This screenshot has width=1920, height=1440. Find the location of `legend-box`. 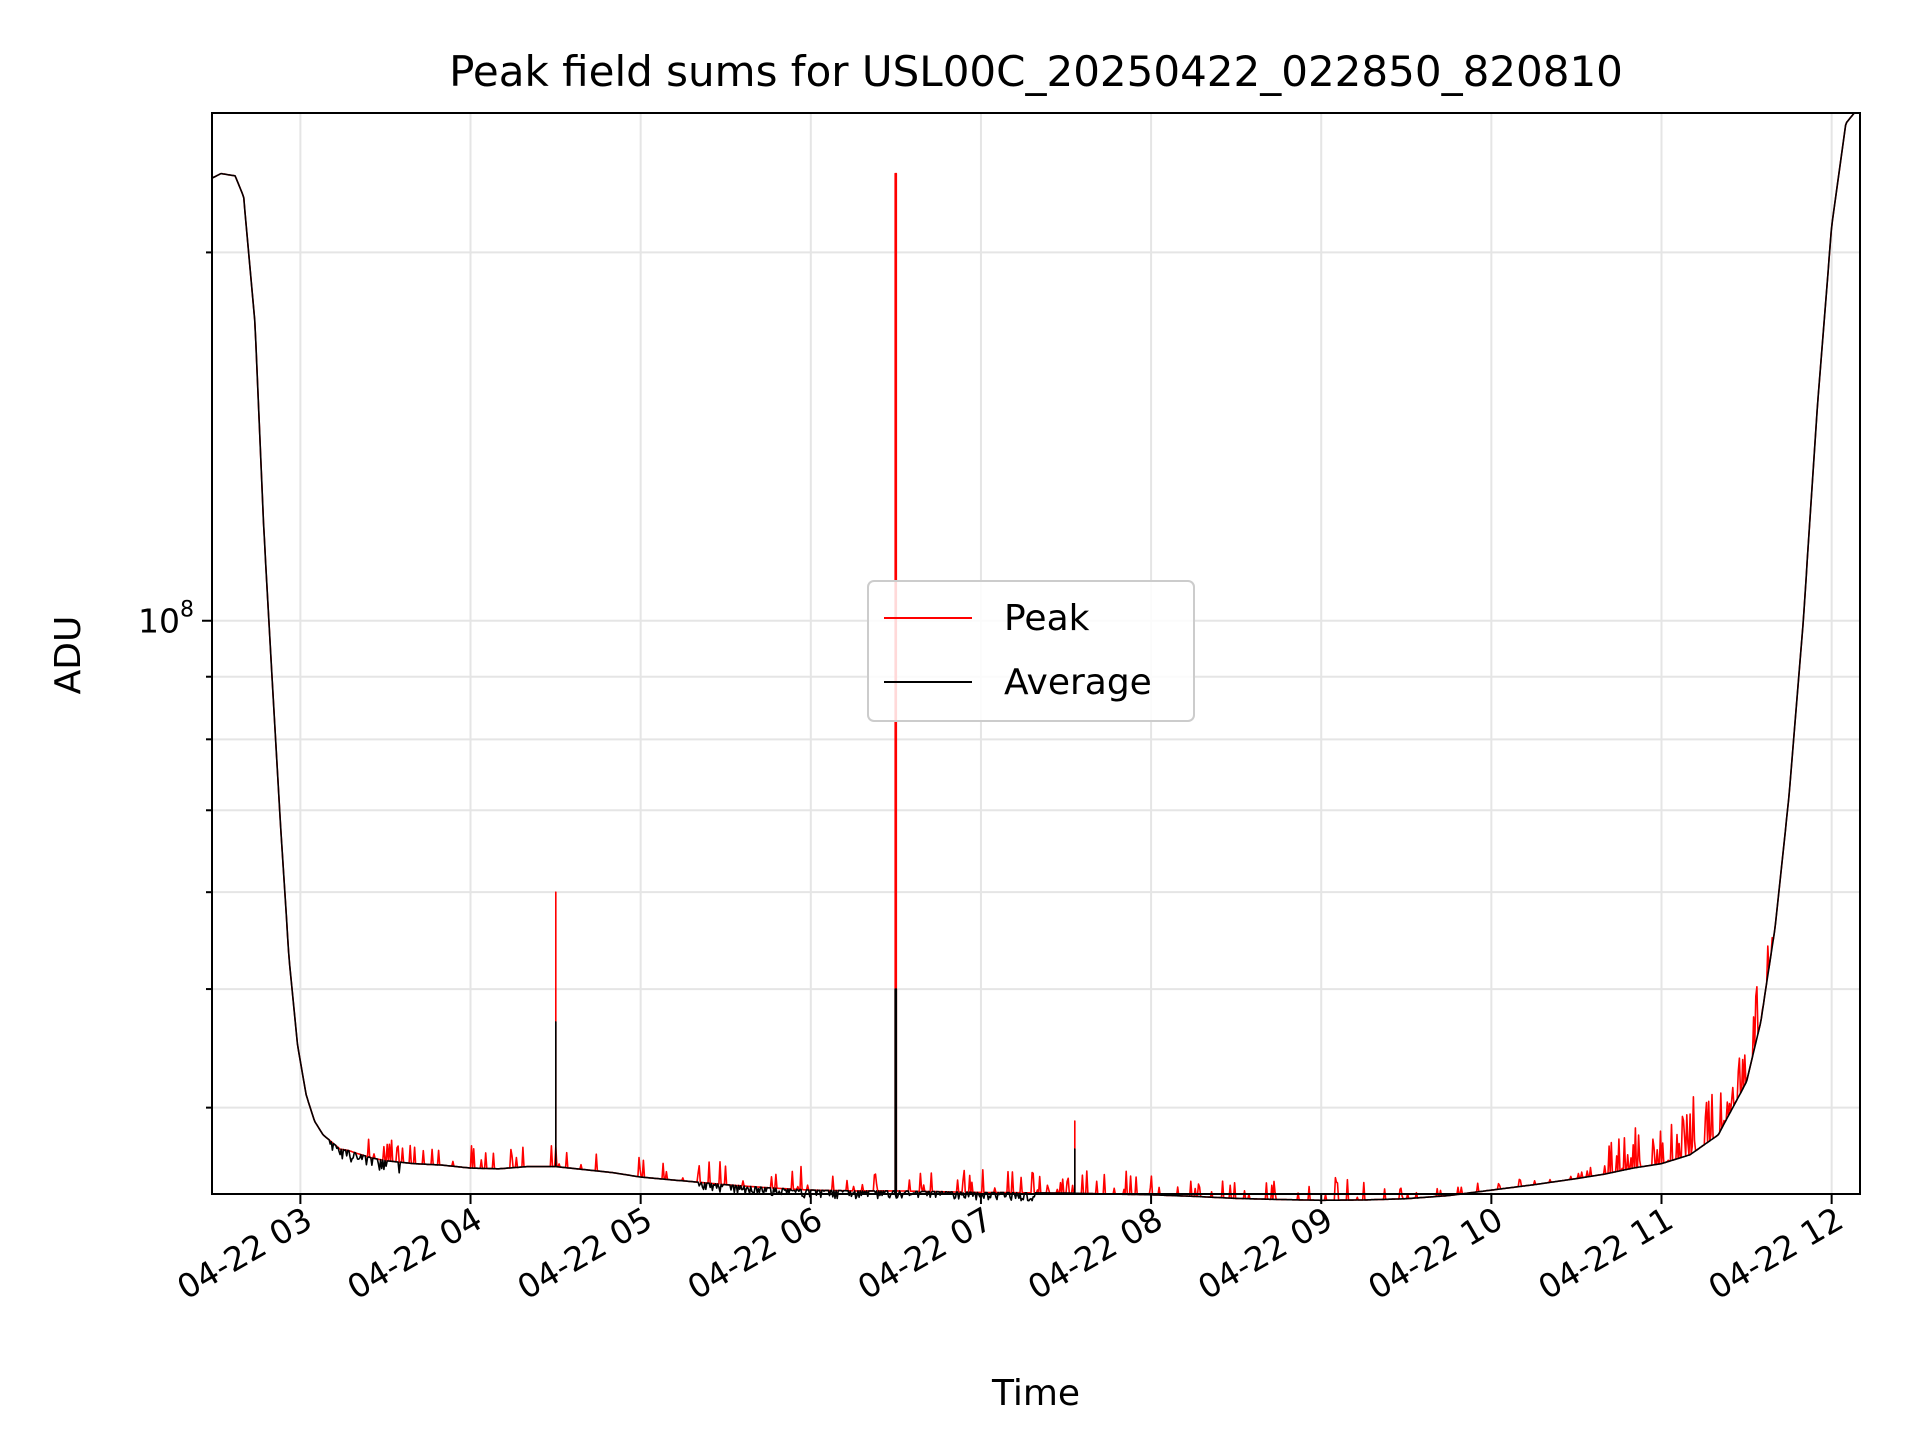

legend-box is located at coordinates (1031, 651).